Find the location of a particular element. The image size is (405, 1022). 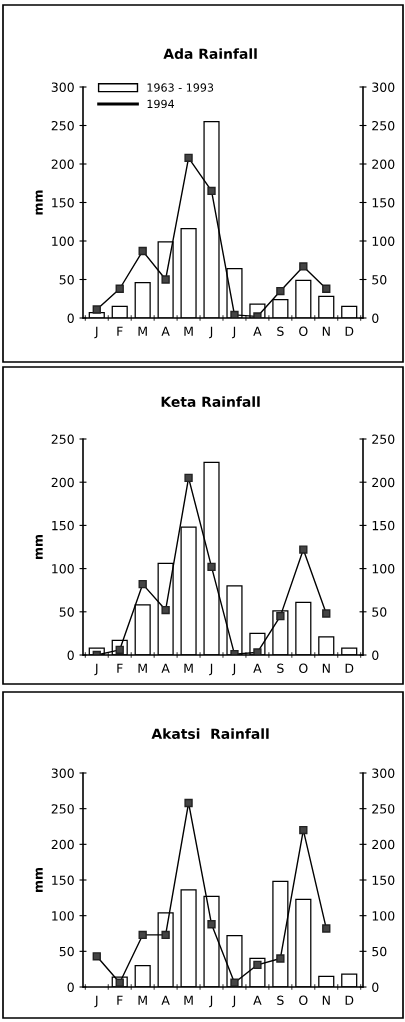

legend-label: 1963 - 1993 is located at coordinates (180, 87).